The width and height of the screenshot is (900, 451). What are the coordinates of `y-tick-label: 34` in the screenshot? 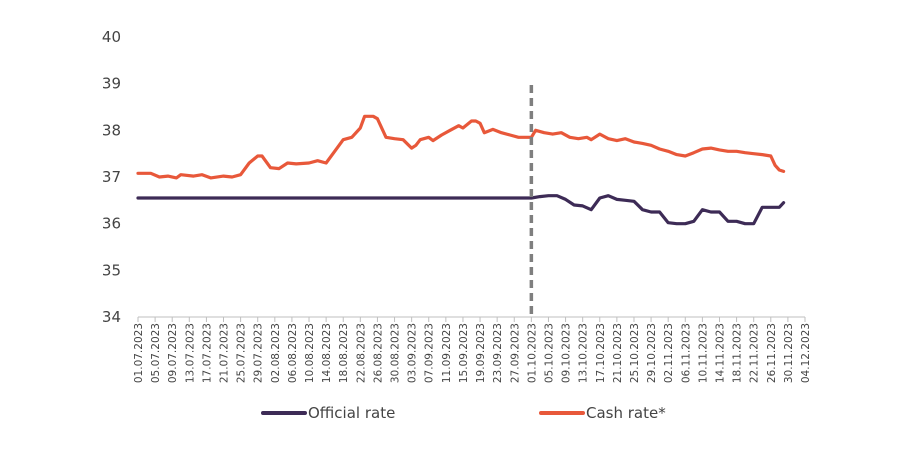 It's located at (111, 317).